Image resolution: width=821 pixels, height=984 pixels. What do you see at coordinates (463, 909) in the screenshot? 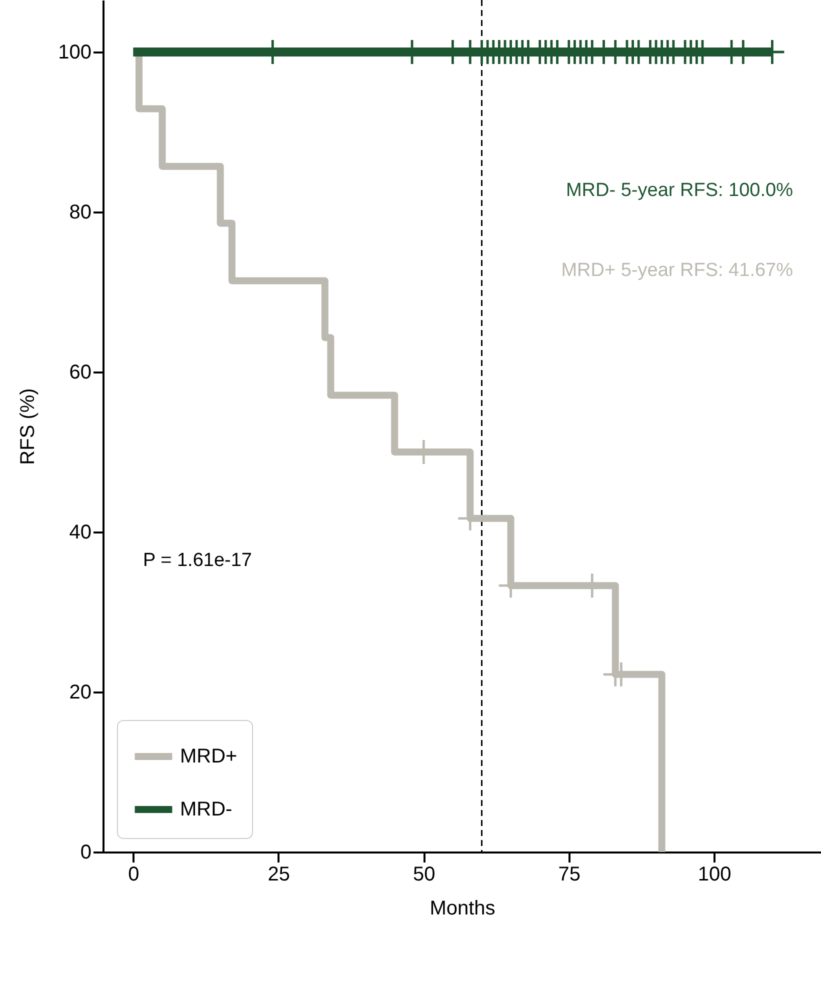
I see `x-axis-title: Months` at bounding box center [463, 909].